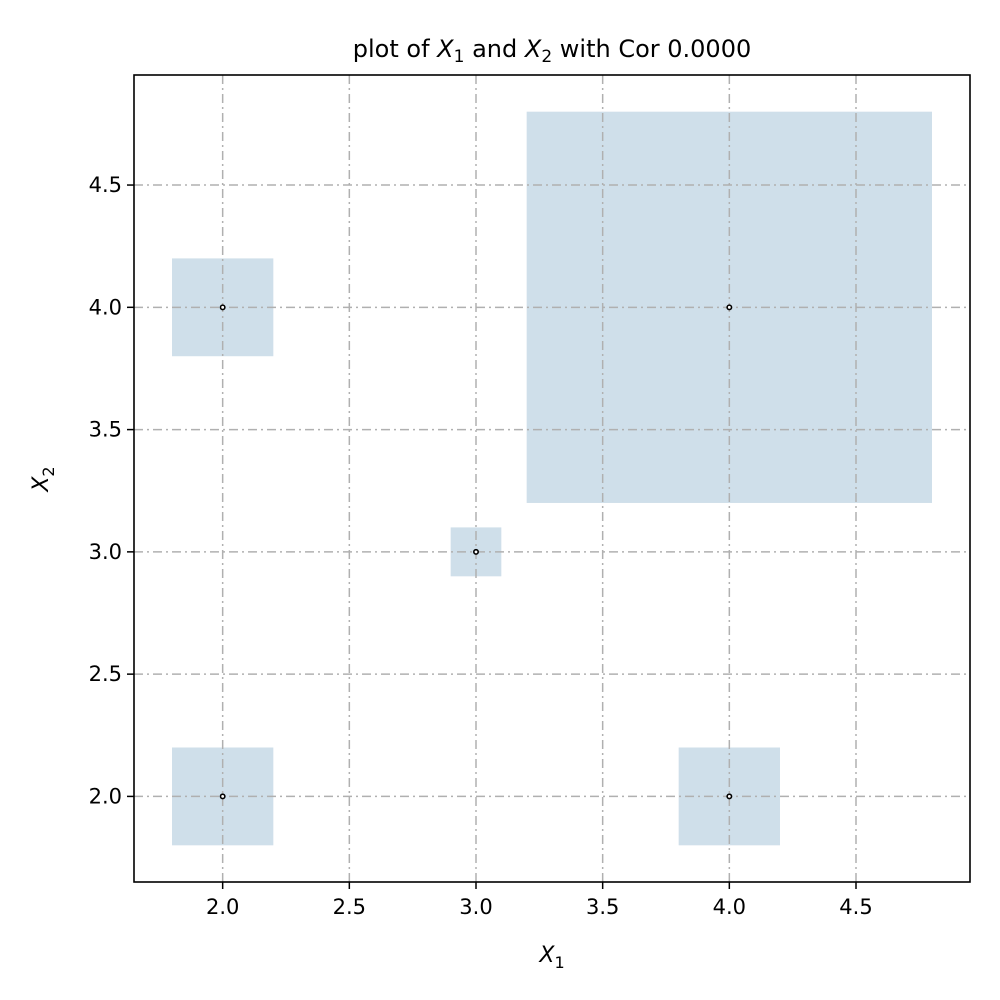  I want to click on y-tick-label: 3.0, so click(105, 552).